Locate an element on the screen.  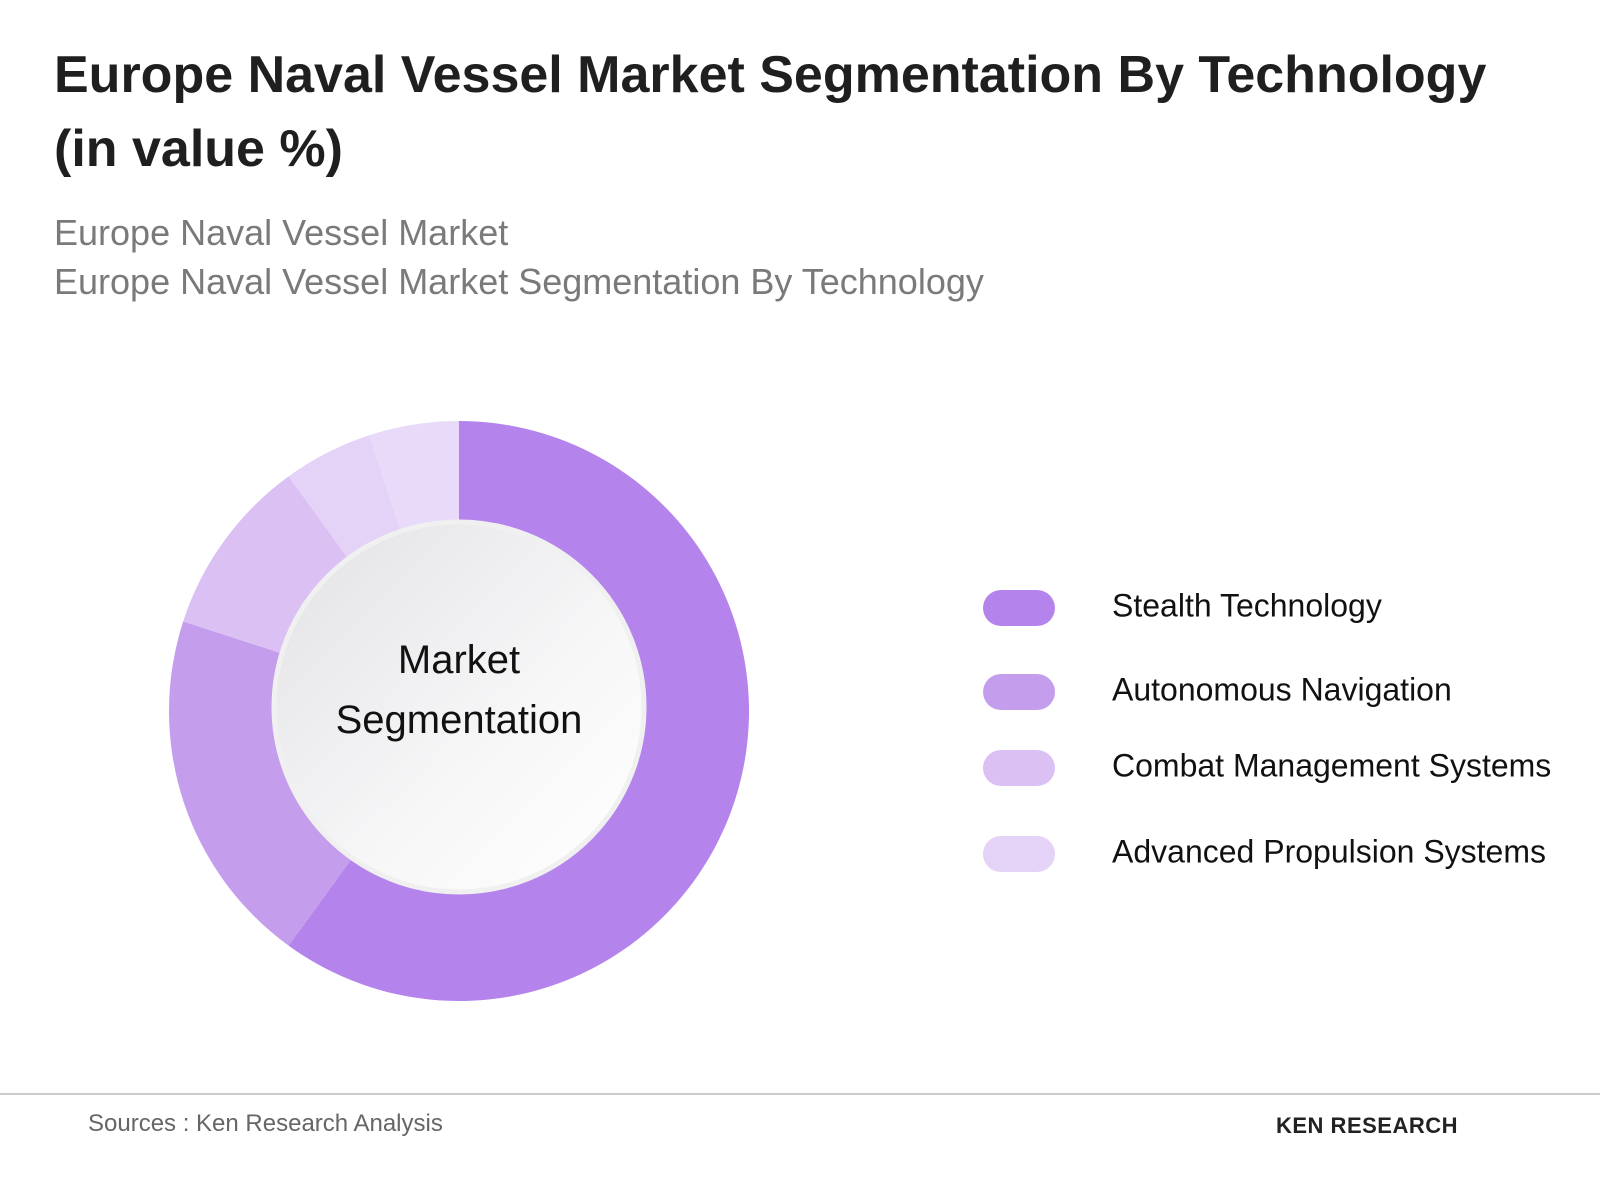
legend-label: Stealth Technology is located at coordinates (1247, 605).